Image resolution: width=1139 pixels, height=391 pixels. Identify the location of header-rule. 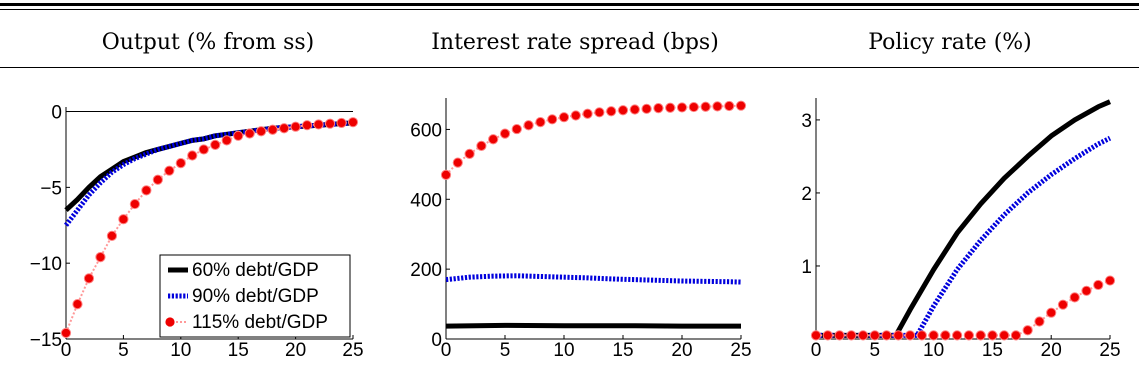
(569, 67).